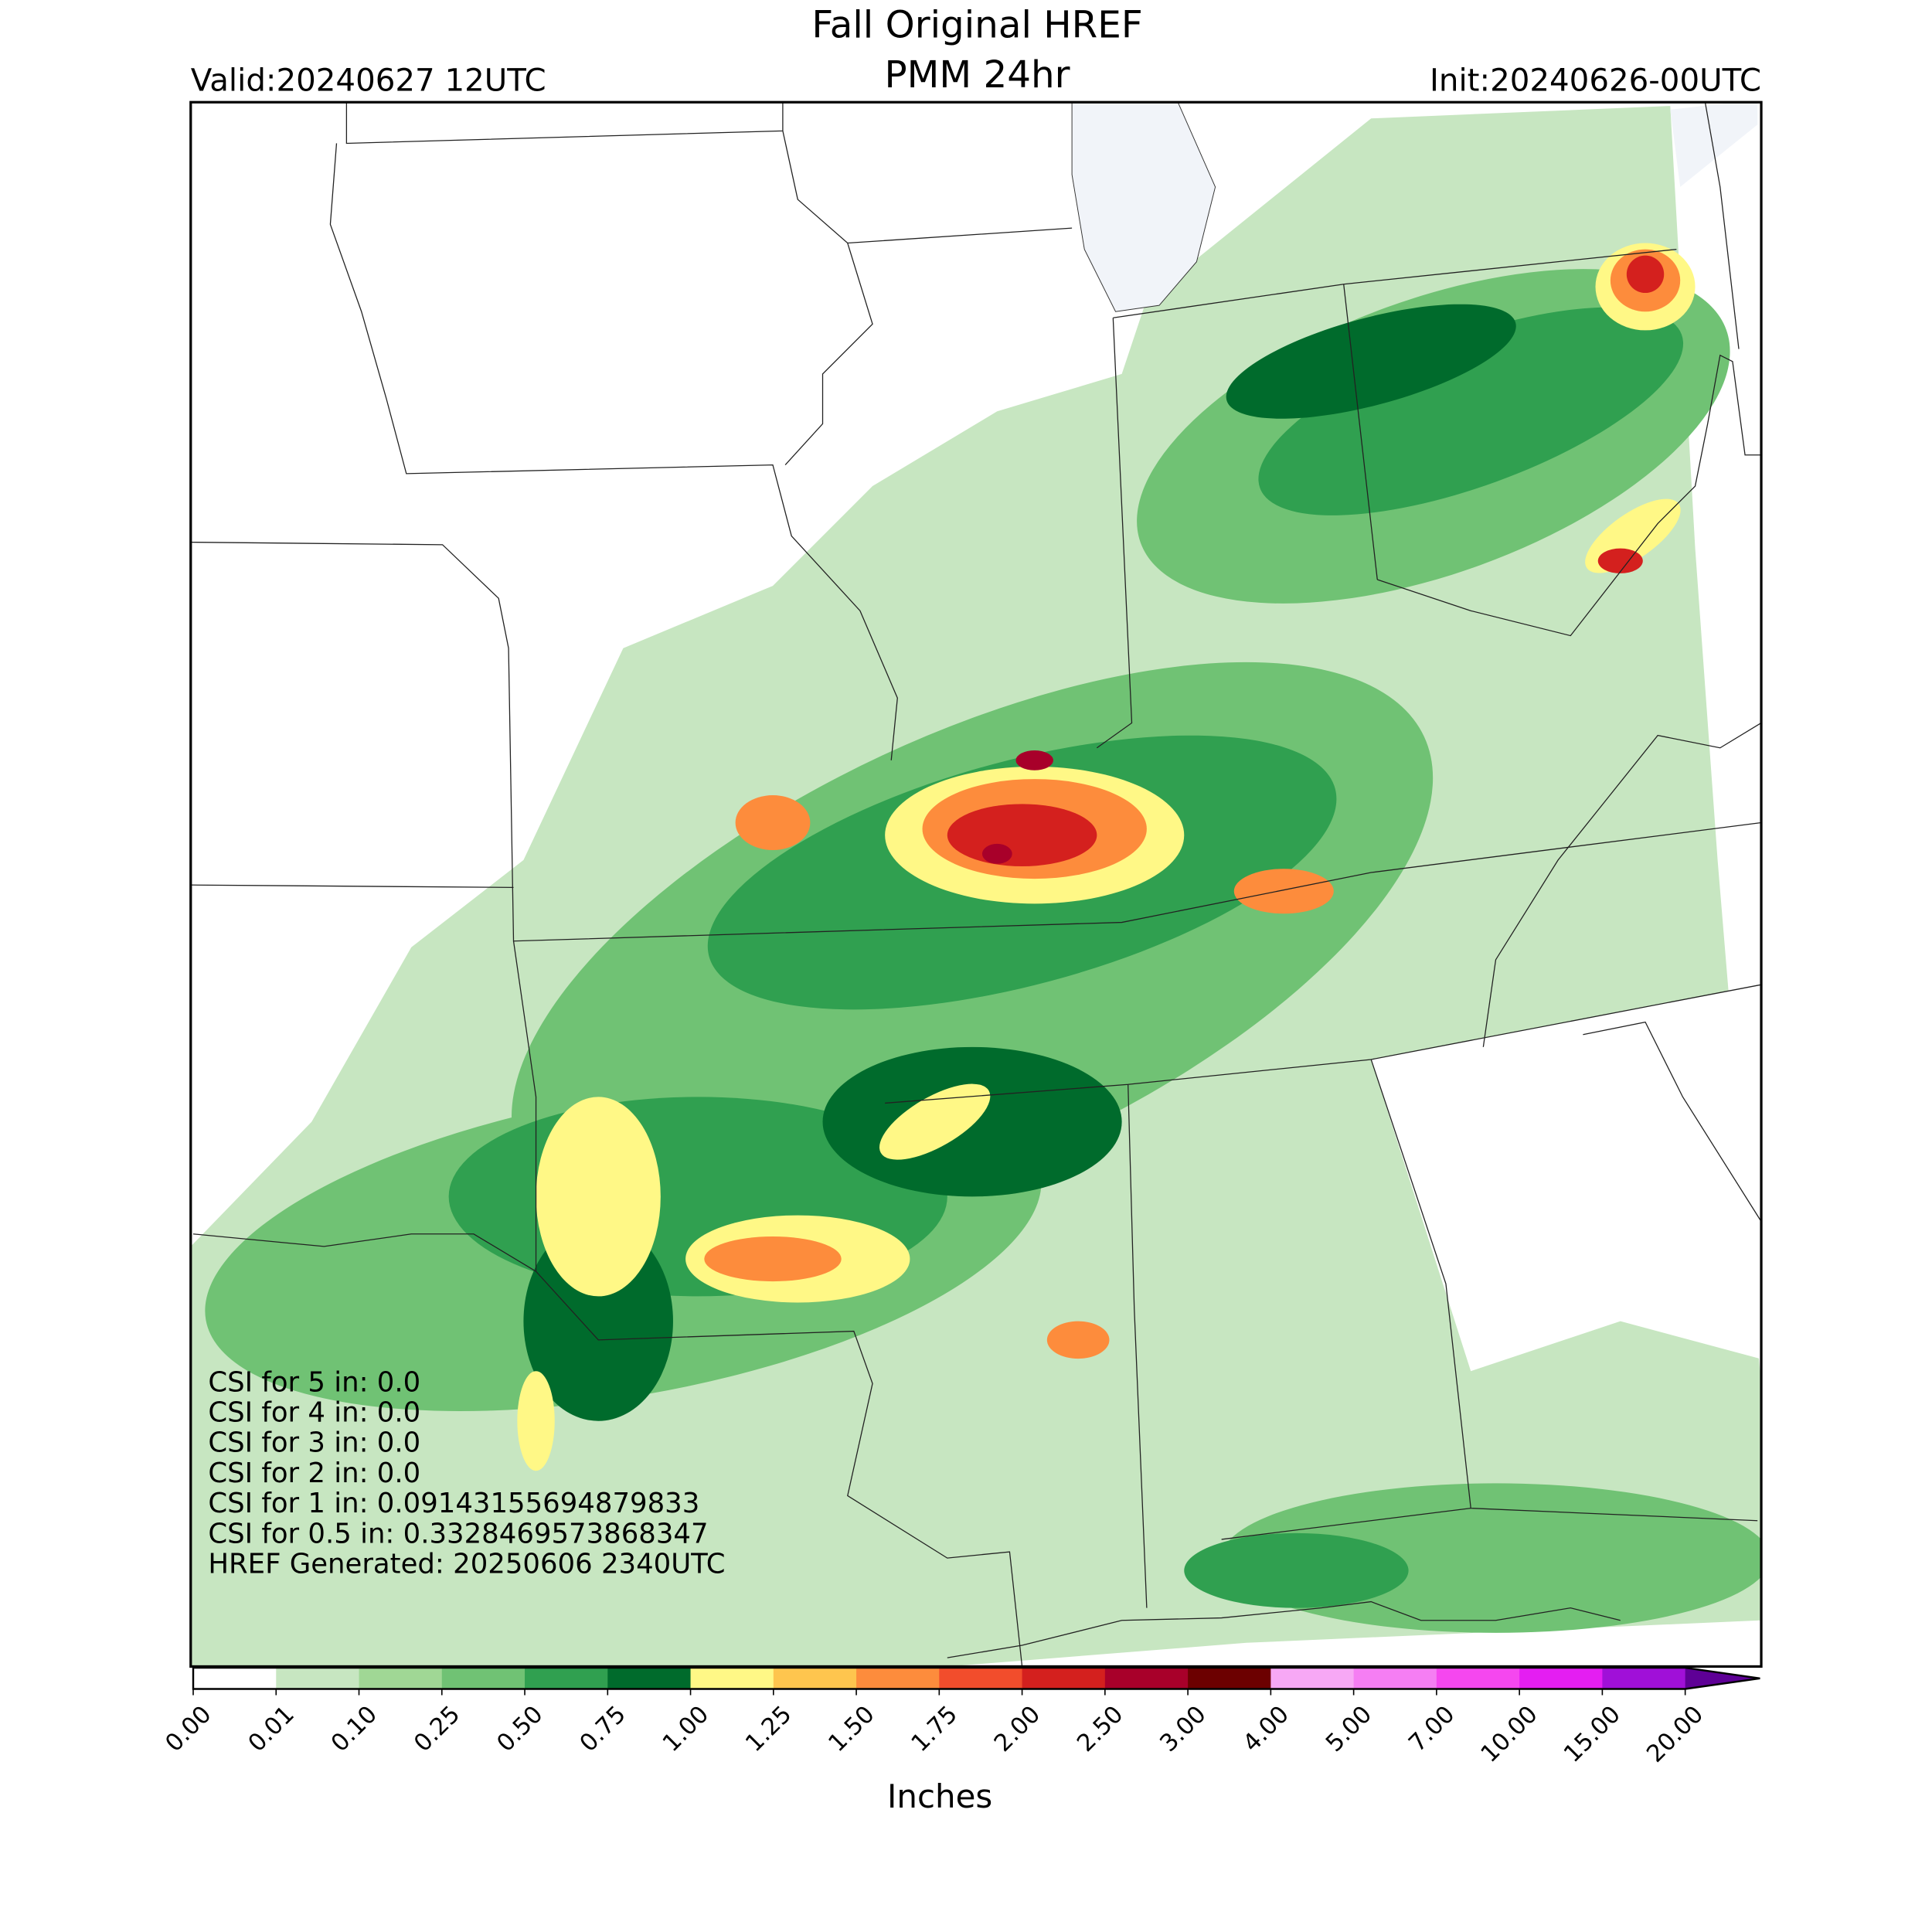 The height and width of the screenshot is (1932, 1932). What do you see at coordinates (1432, 1729) in the screenshot?
I see `colorbar-tick-label: 7.00` at bounding box center [1432, 1729].